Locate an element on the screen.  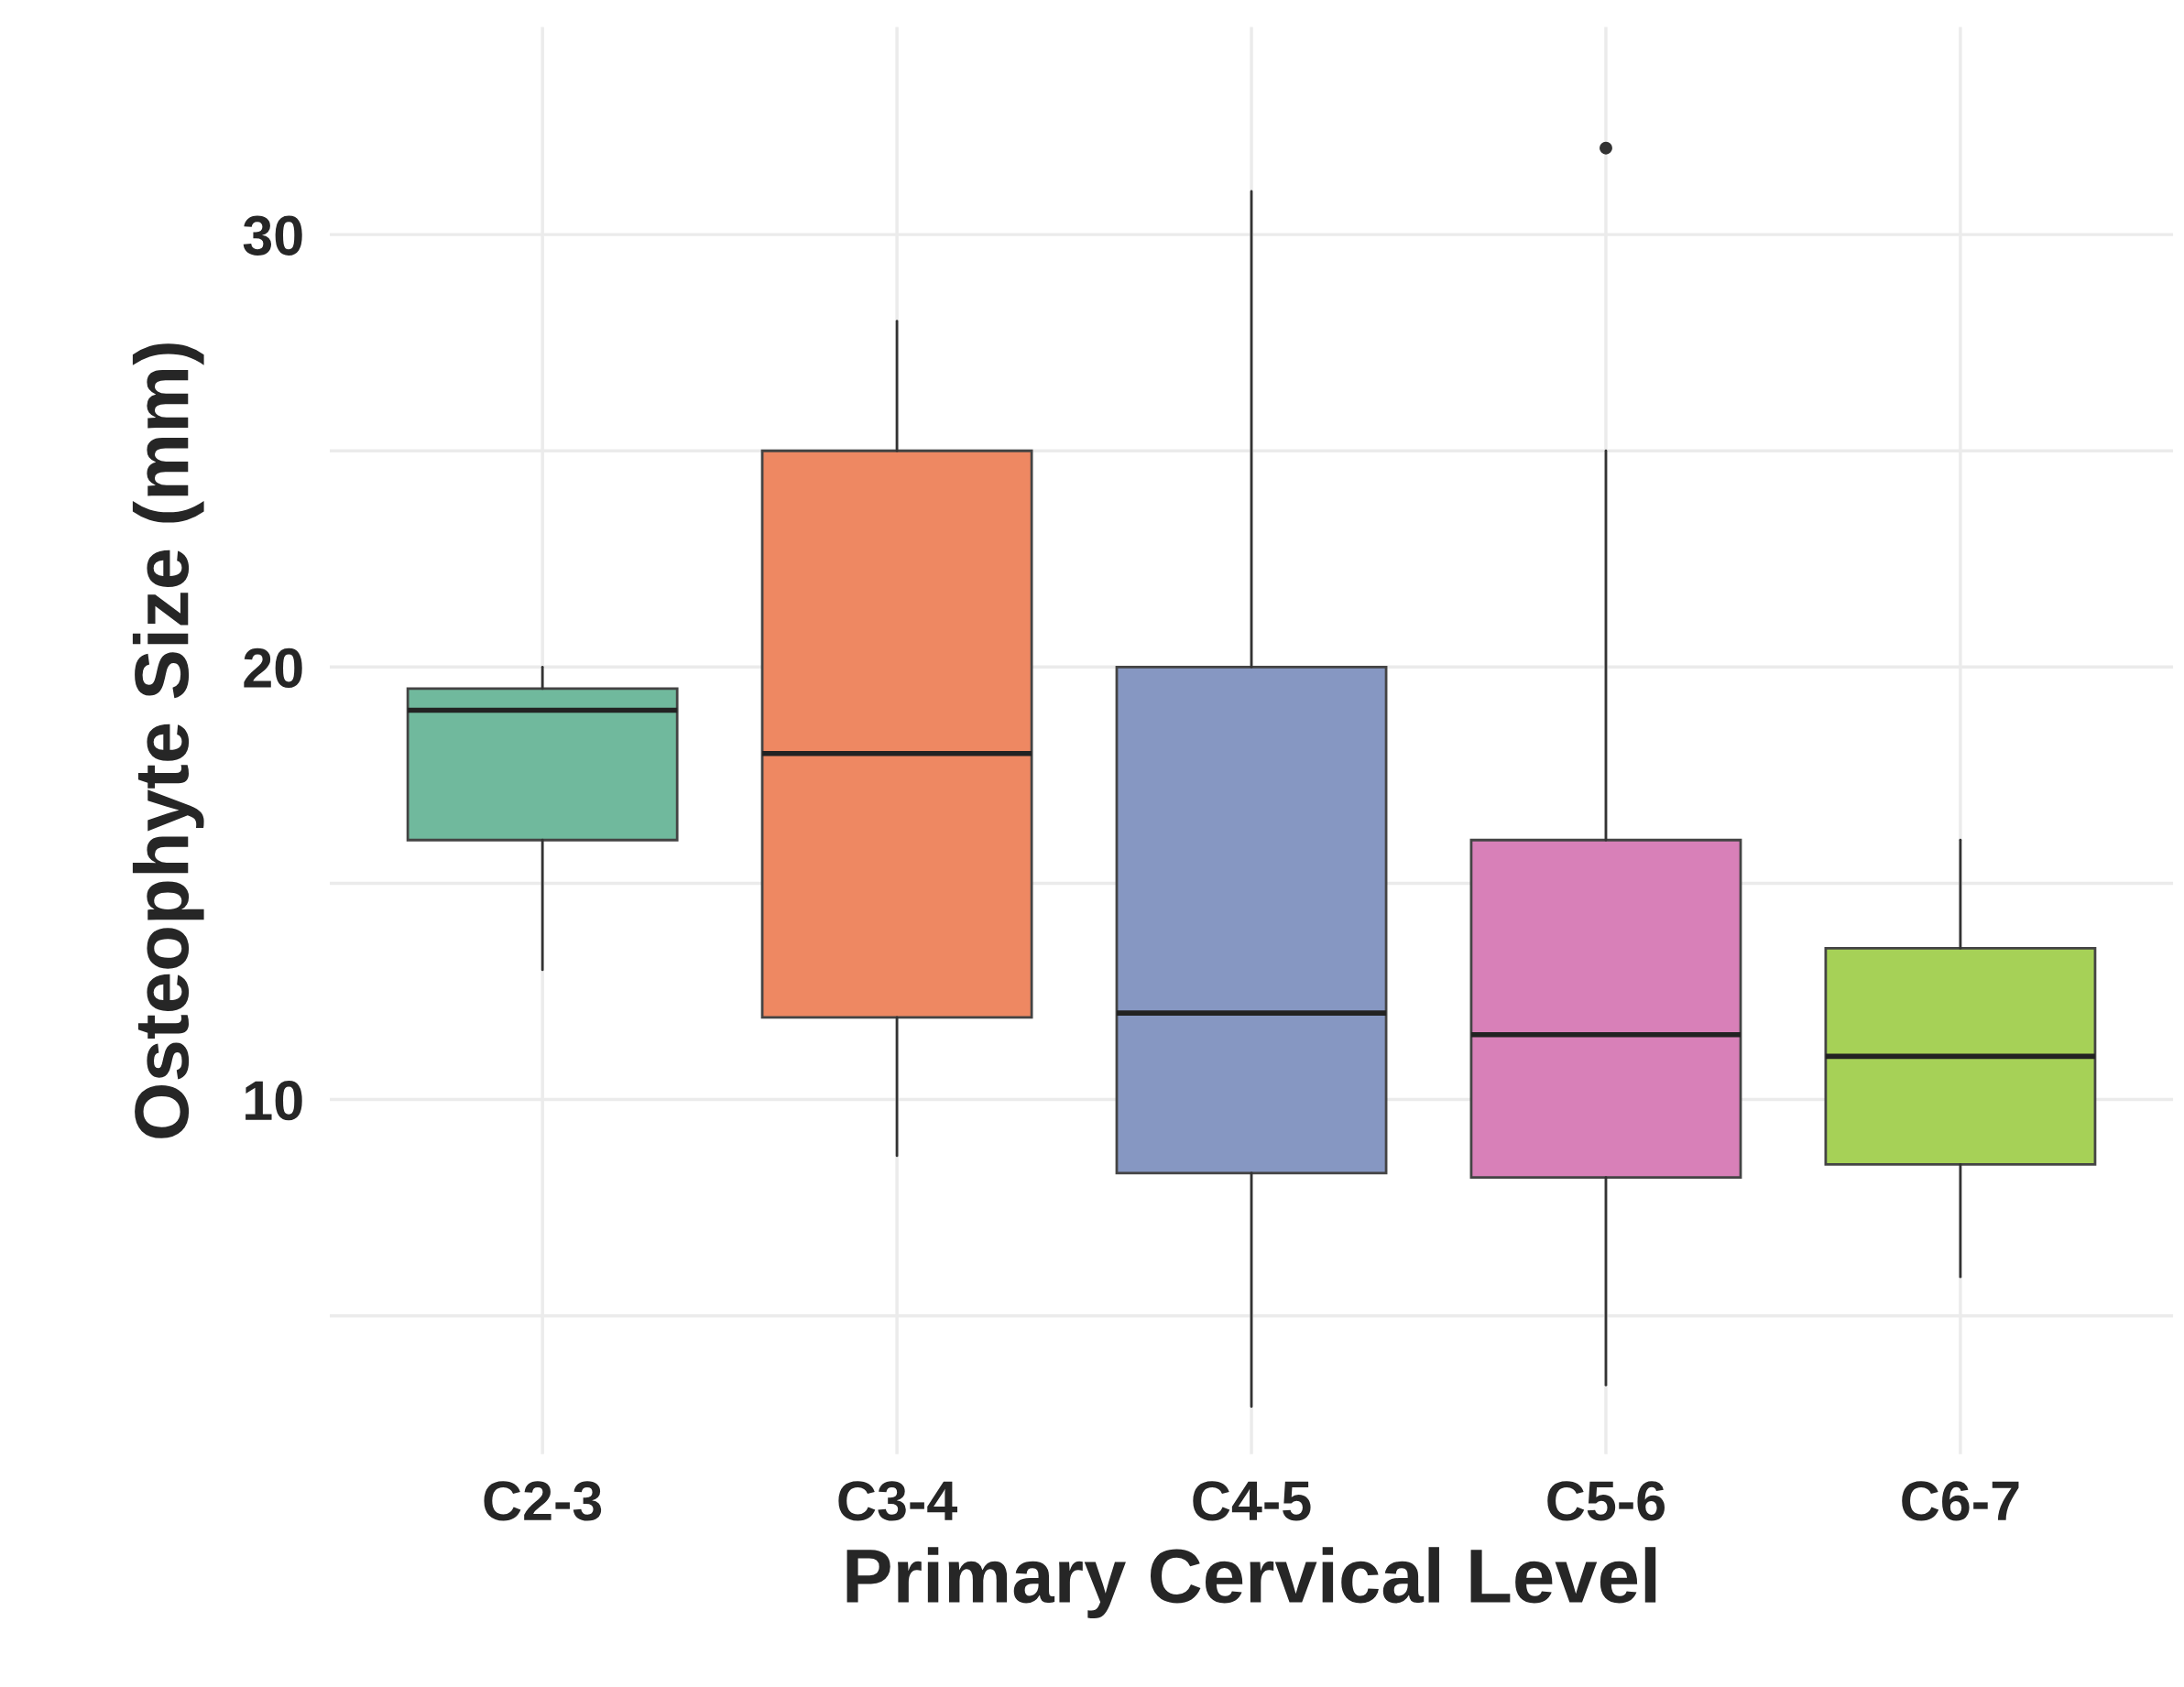
y-tick-label: 10 is located at coordinates (274, 1101).